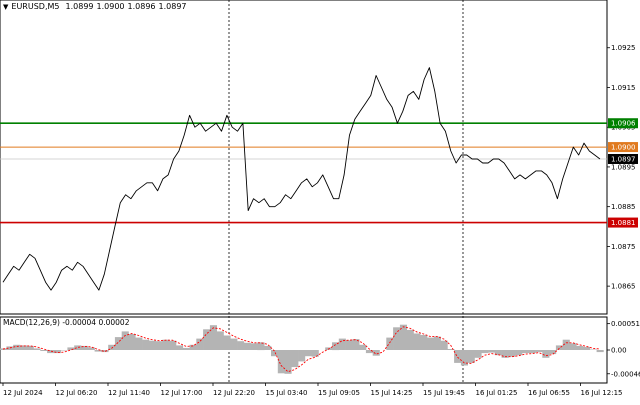 The width and height of the screenshot is (640, 405). What do you see at coordinates (623, 207) in the screenshot?
I see `price-tick-label: 1.0885` at bounding box center [623, 207].